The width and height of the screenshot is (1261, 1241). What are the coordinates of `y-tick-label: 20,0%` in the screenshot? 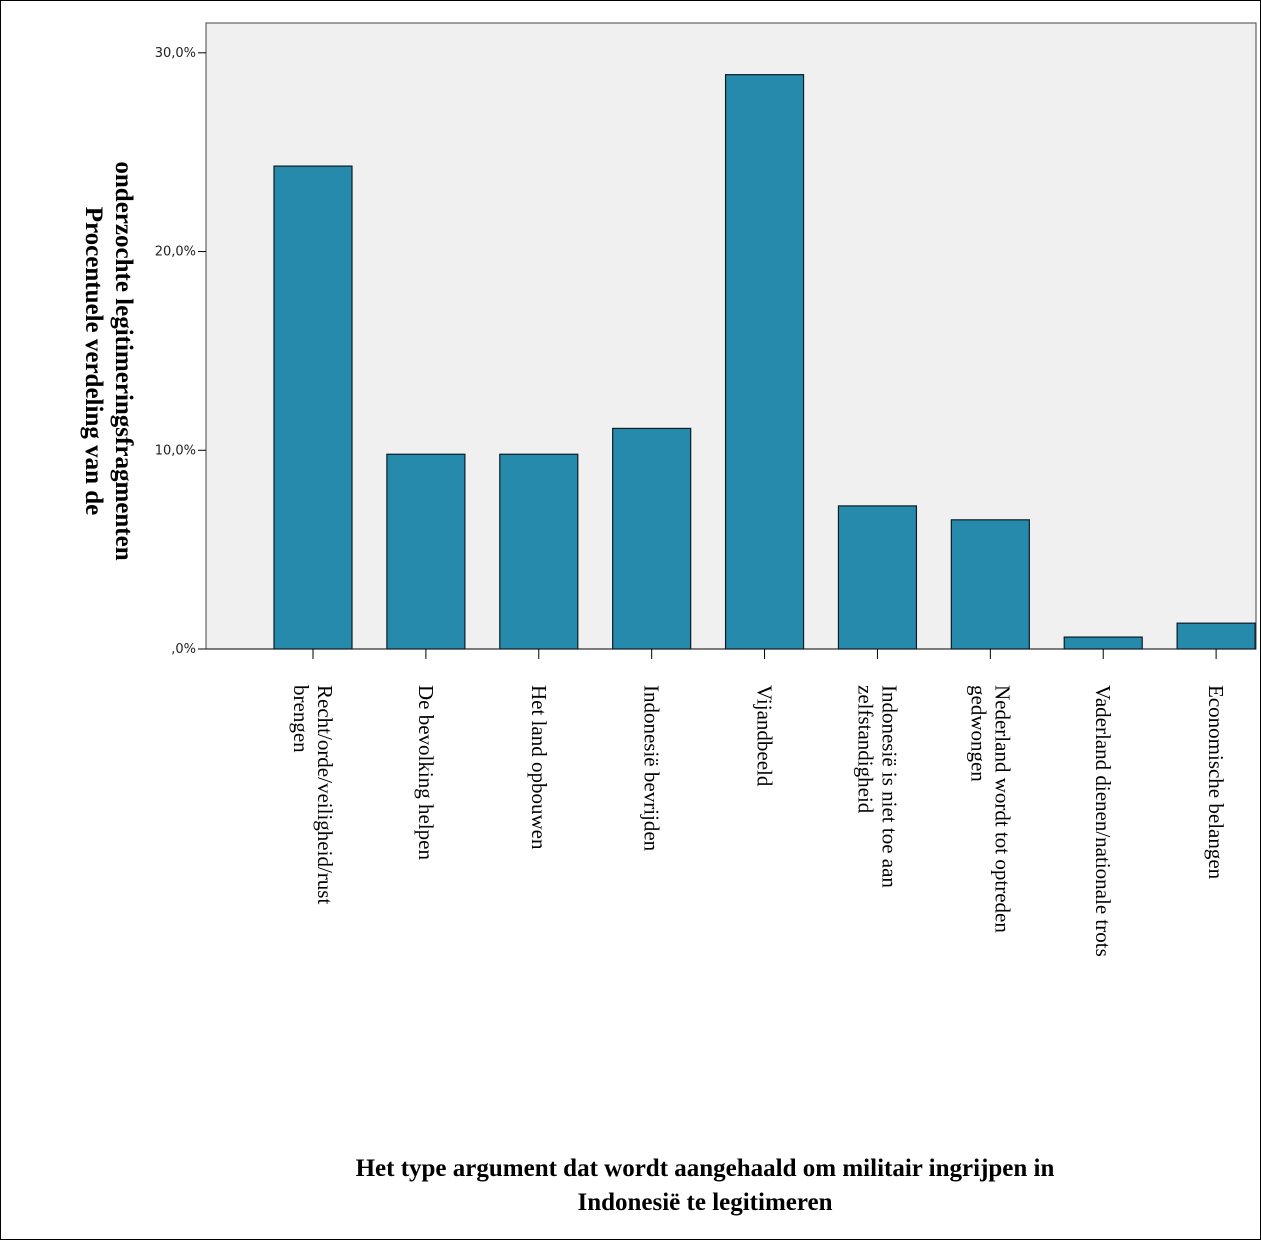 It's located at (175, 252).